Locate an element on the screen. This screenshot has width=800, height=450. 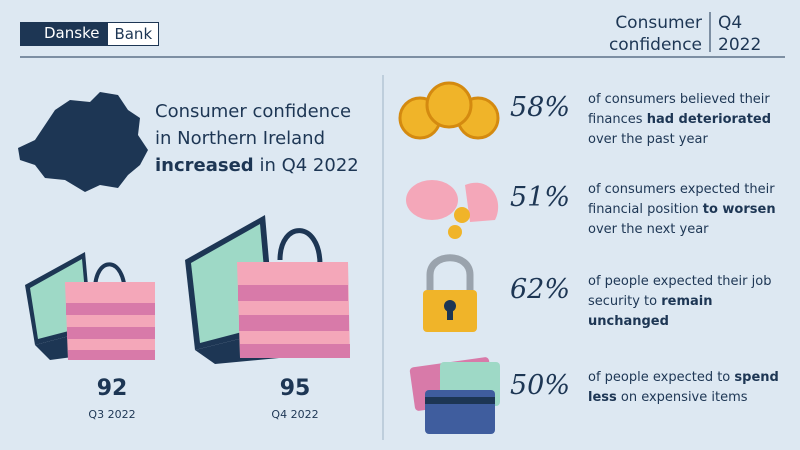
logo: Danske Bank is located at coordinates (90, 34).